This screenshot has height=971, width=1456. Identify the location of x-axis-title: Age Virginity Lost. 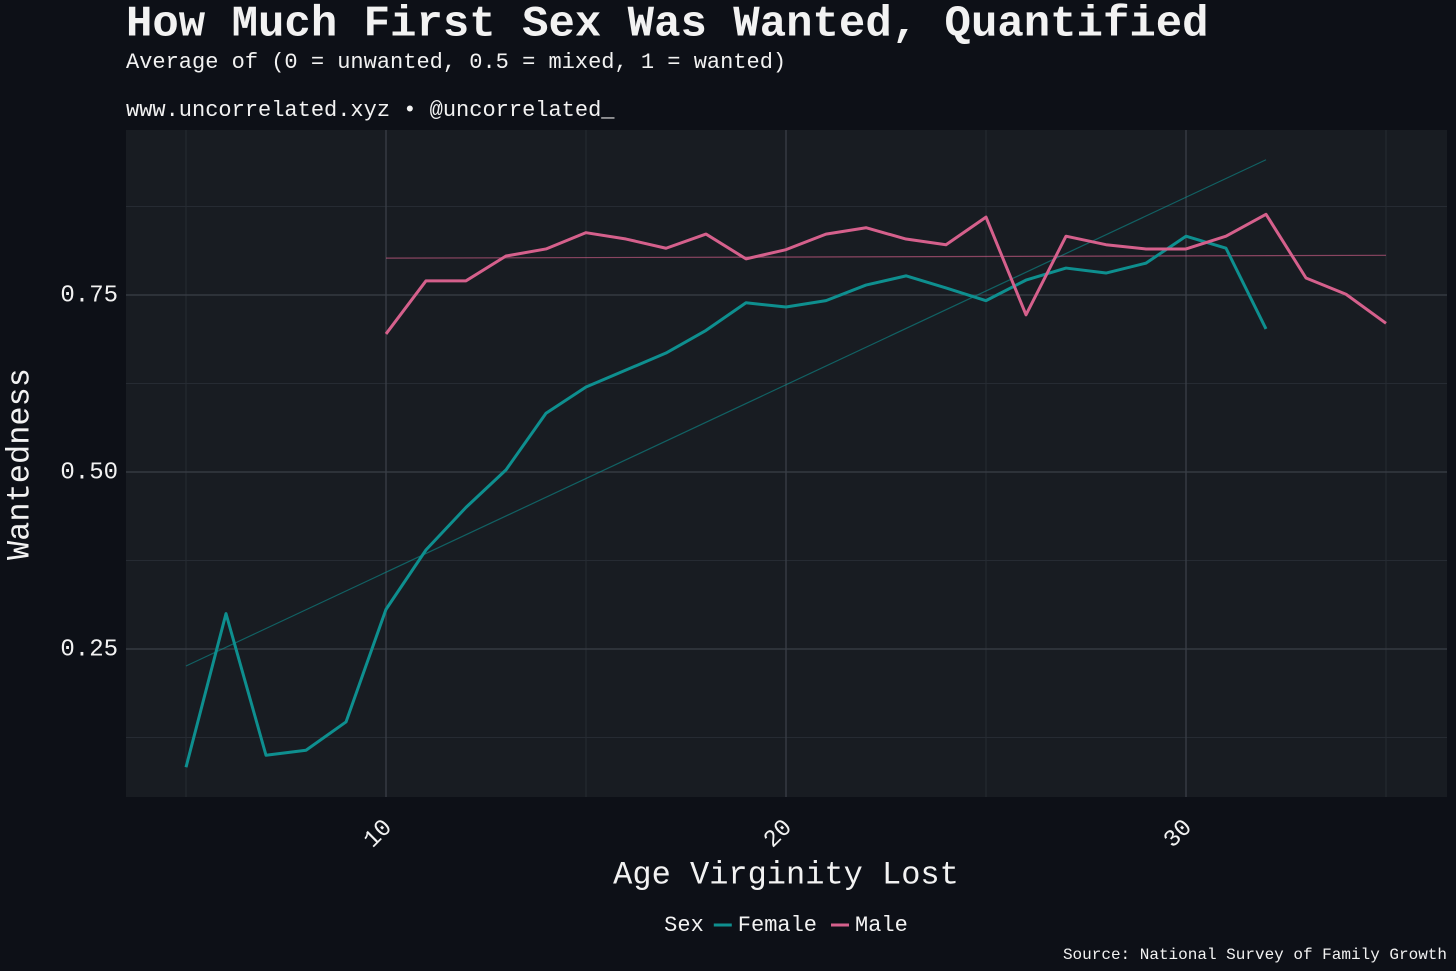
(786, 874).